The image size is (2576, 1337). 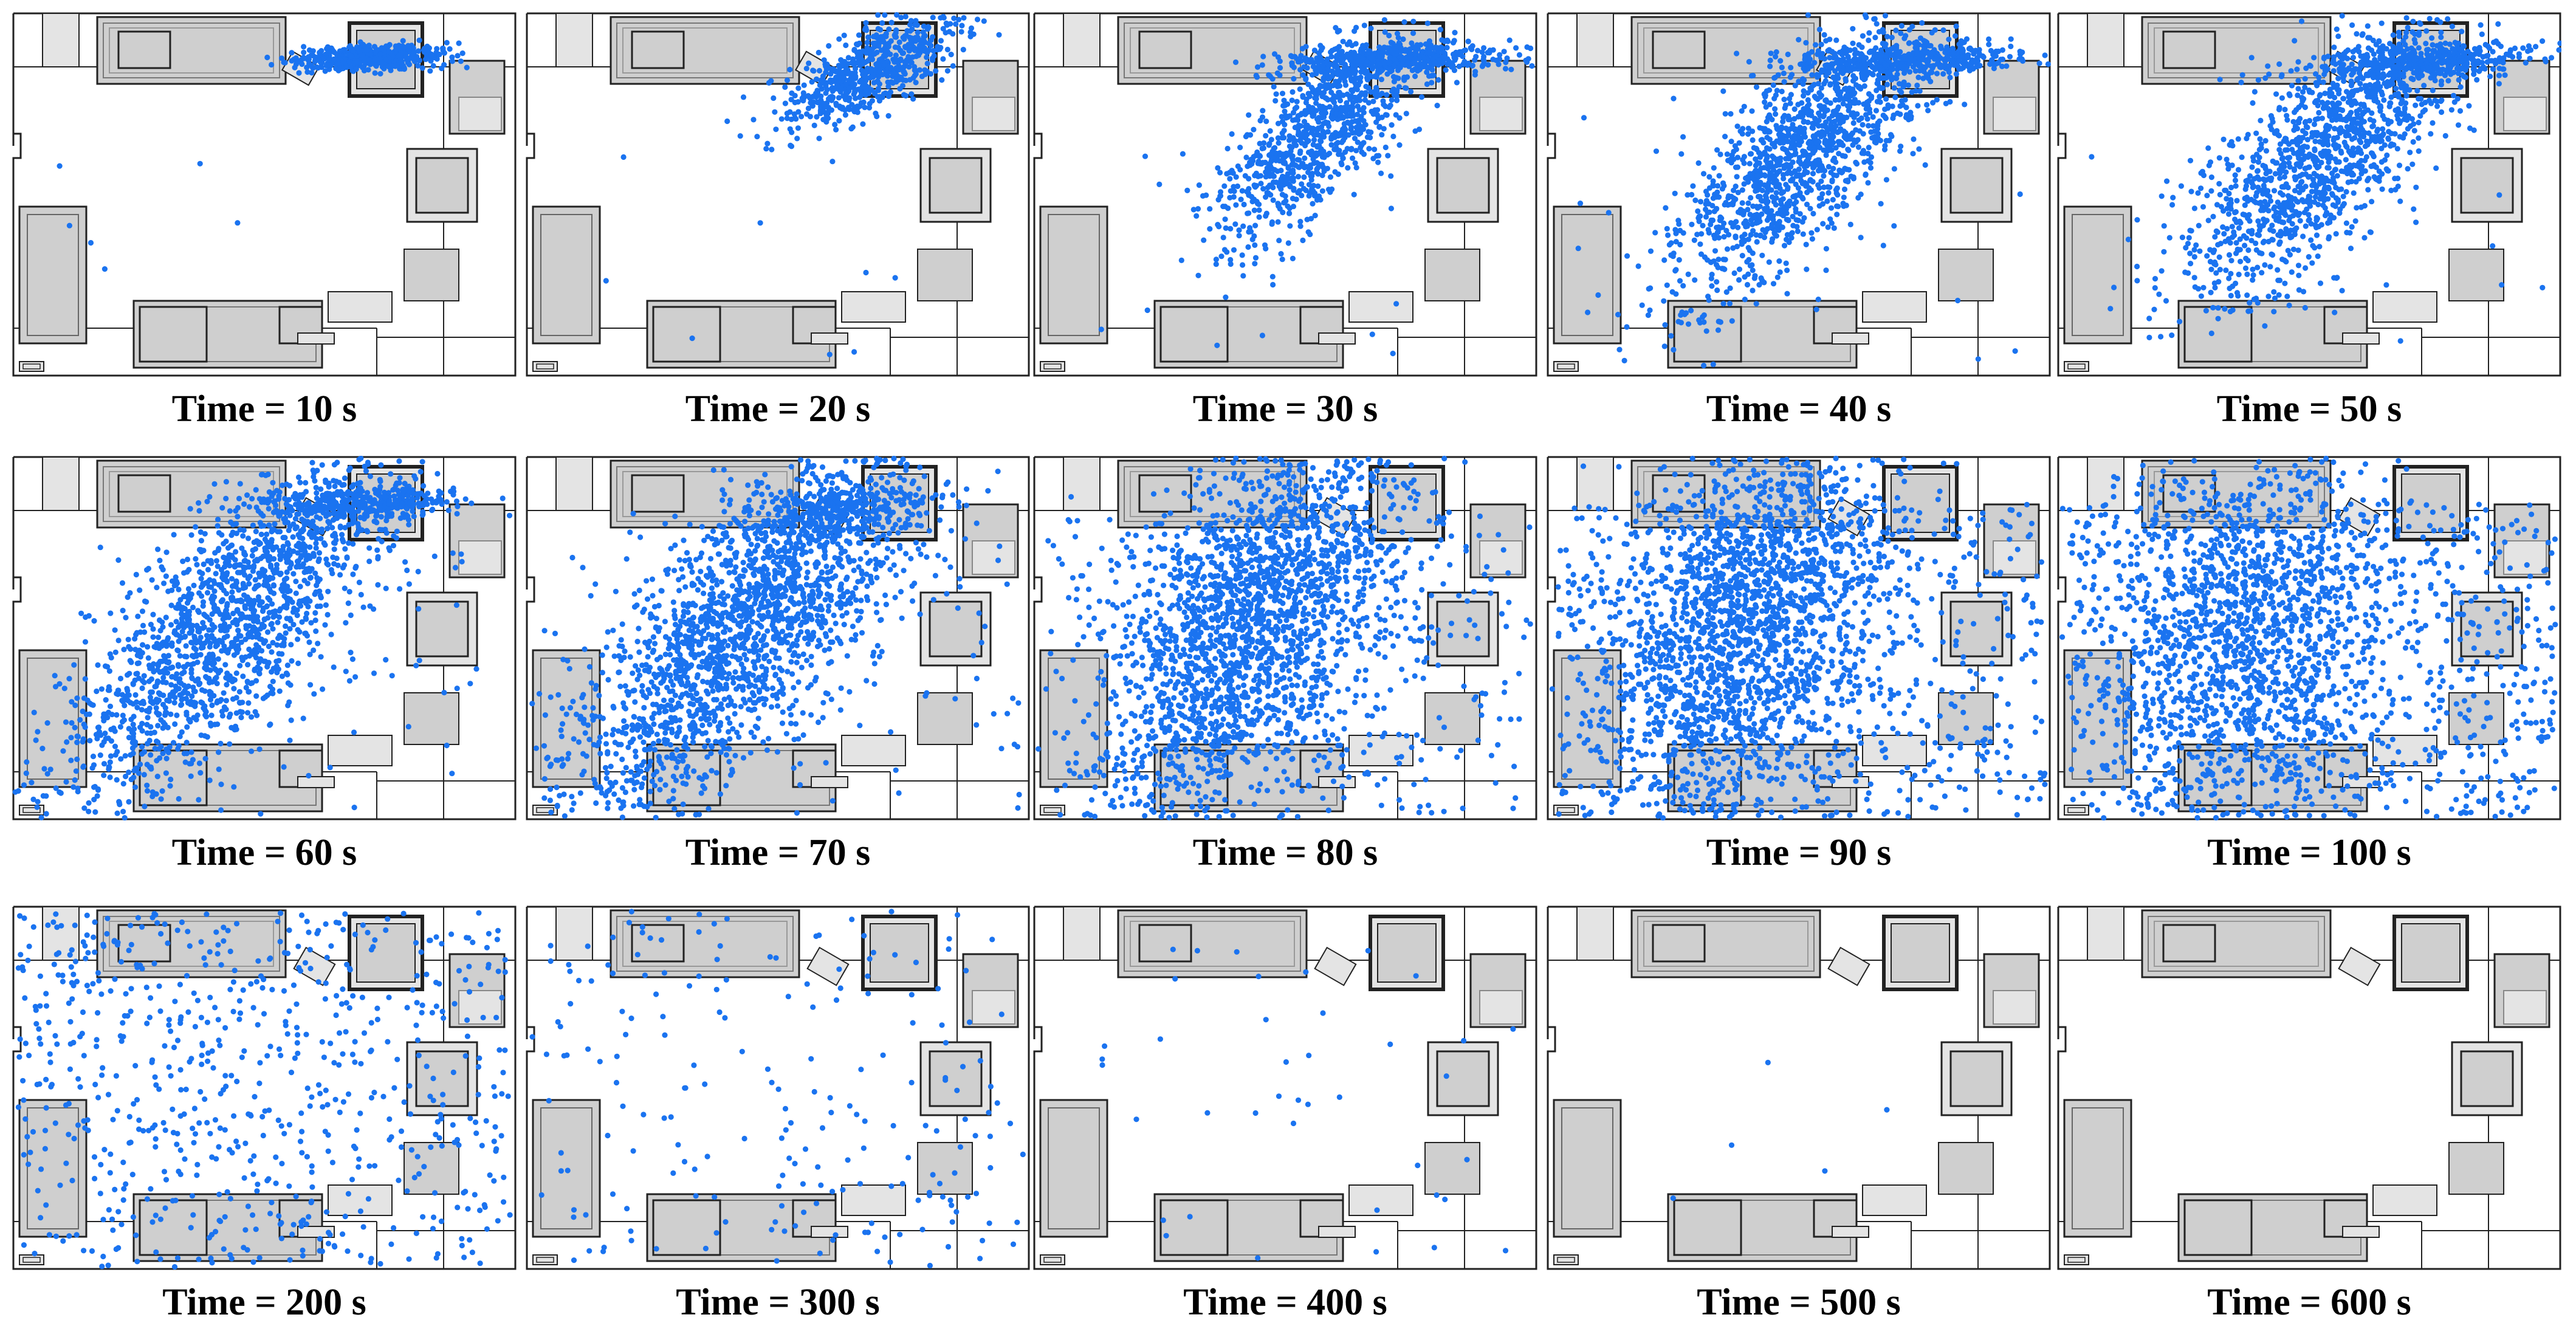 I want to click on left-cabinet, so click(x=2097, y=275).